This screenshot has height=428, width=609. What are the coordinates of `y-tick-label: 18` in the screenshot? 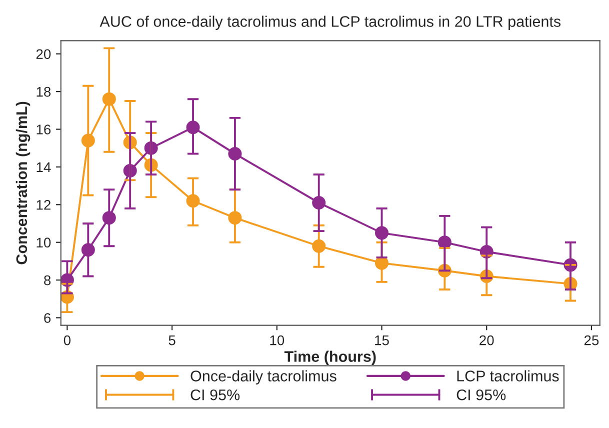 It's located at (43, 91).